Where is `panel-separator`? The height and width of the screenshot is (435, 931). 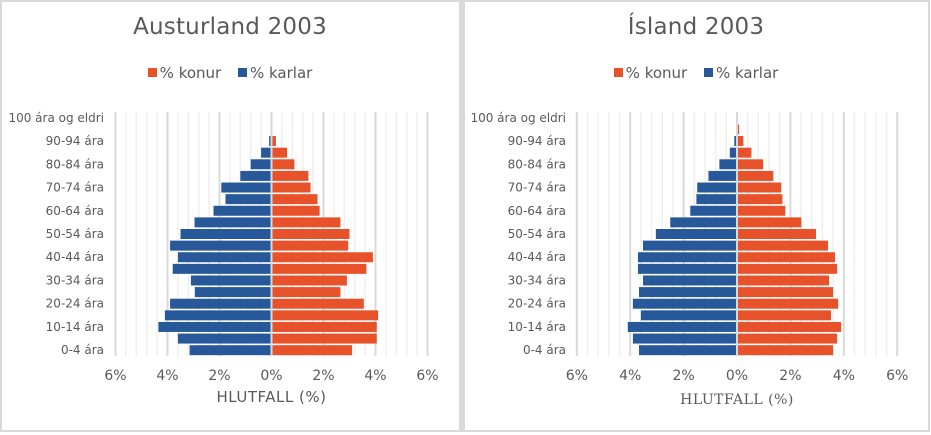
panel-separator is located at coordinates (460, 216).